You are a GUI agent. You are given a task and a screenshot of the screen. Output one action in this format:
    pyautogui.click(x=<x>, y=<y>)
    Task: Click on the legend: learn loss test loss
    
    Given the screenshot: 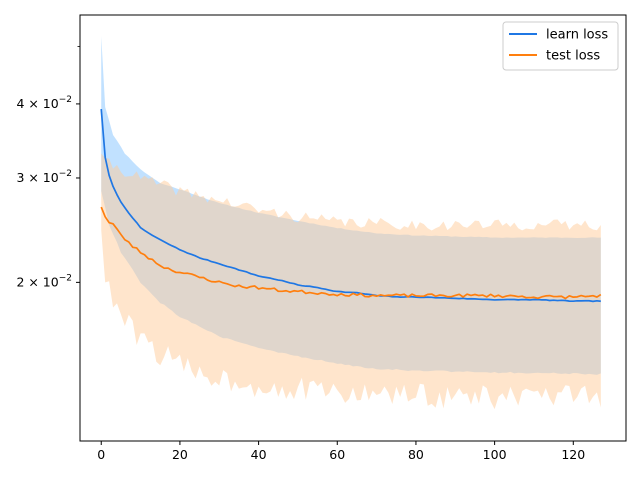 What is the action you would take?
    pyautogui.click(x=560, y=46)
    